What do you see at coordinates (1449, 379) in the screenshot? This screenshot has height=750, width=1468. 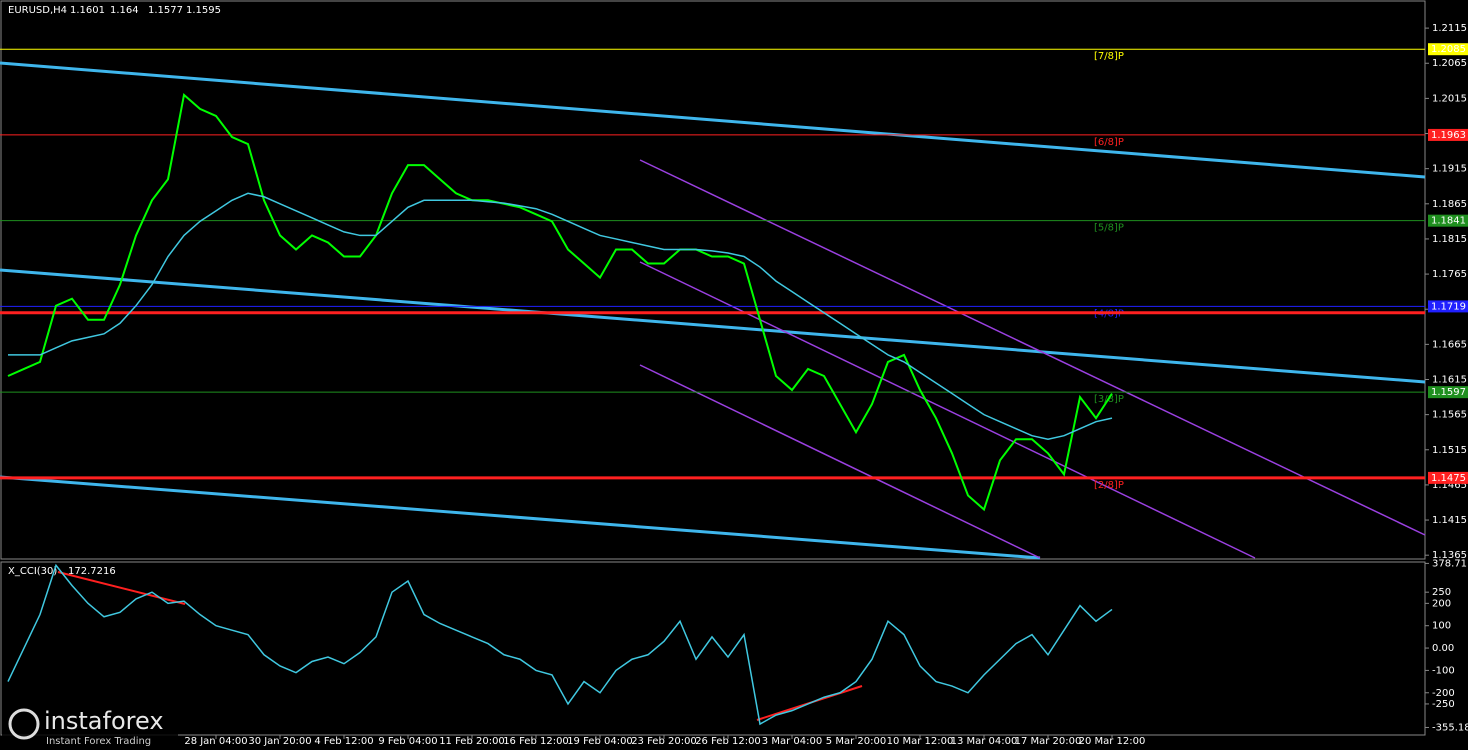 I see `y-tick-label: 1.1615` at bounding box center [1449, 379].